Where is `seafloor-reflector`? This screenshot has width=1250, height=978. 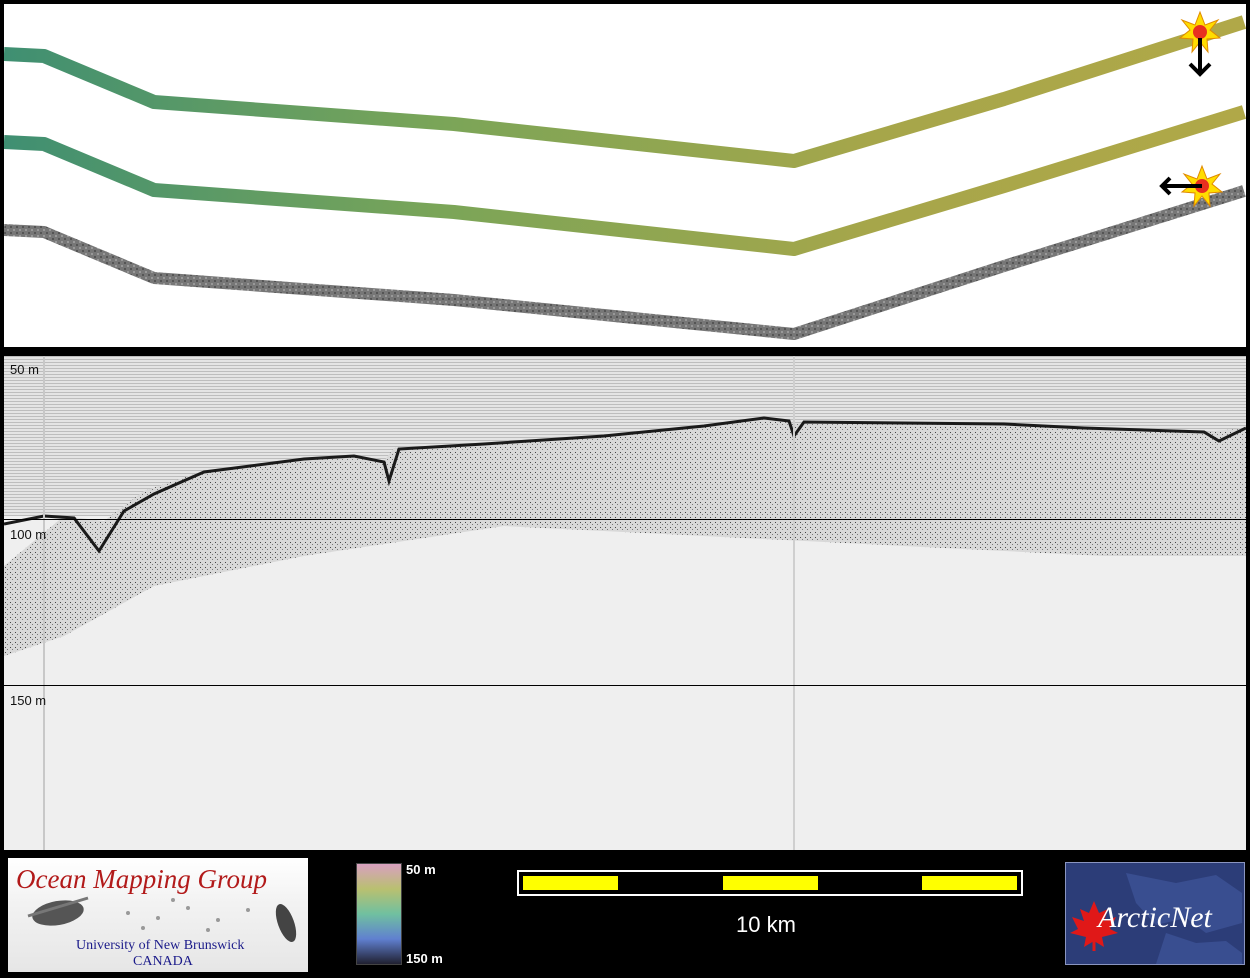
seafloor-reflector is located at coordinates (625, 485).